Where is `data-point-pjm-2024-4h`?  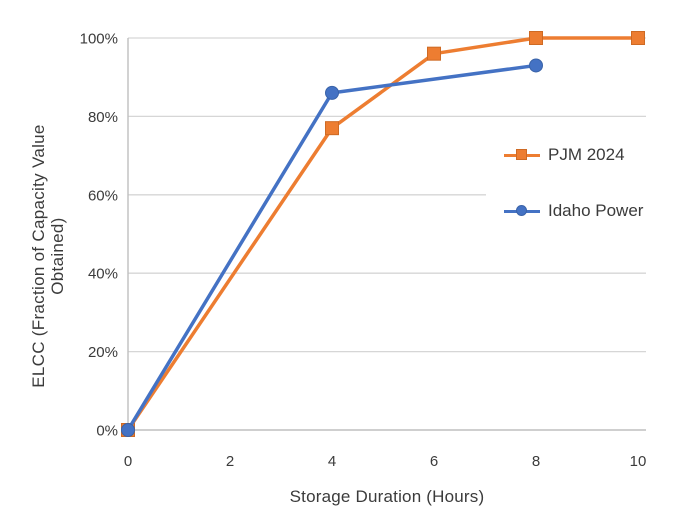 data-point-pjm-2024-4h is located at coordinates (332, 128).